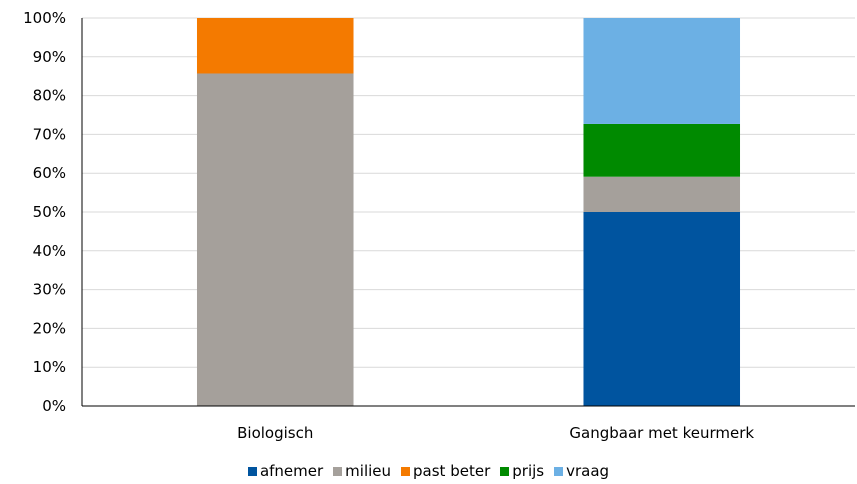  Describe the element at coordinates (662, 71) in the screenshot. I see `bar-segment-vraag` at that location.